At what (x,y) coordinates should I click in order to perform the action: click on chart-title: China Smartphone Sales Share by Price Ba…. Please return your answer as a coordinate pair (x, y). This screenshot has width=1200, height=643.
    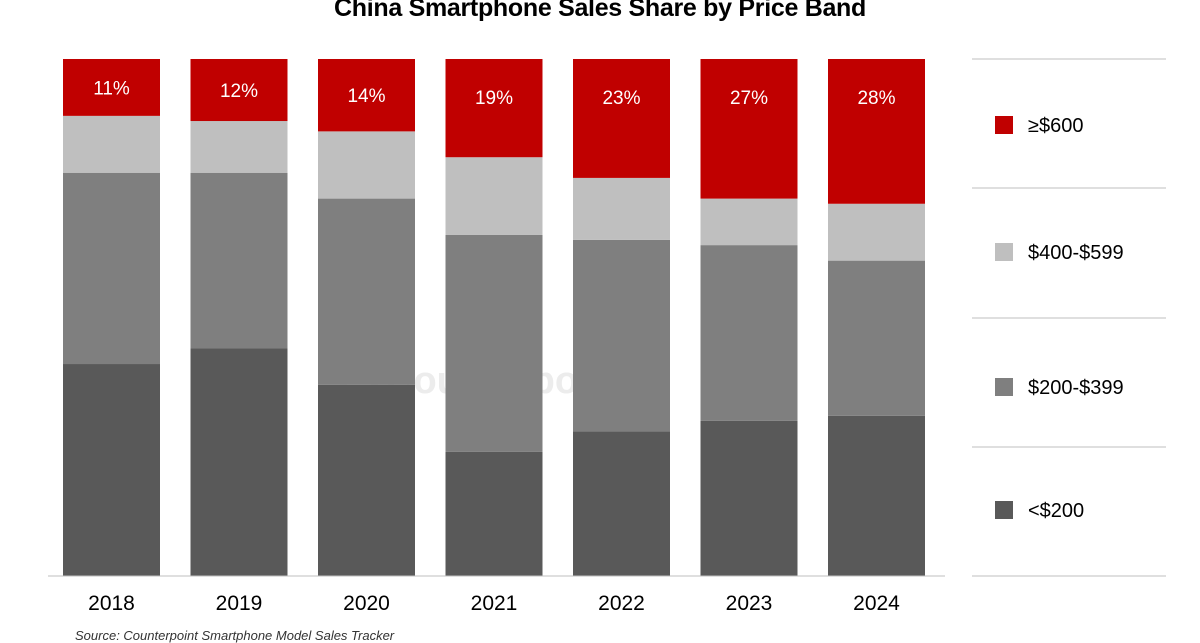
    Looking at the image, I should click on (600, 11).